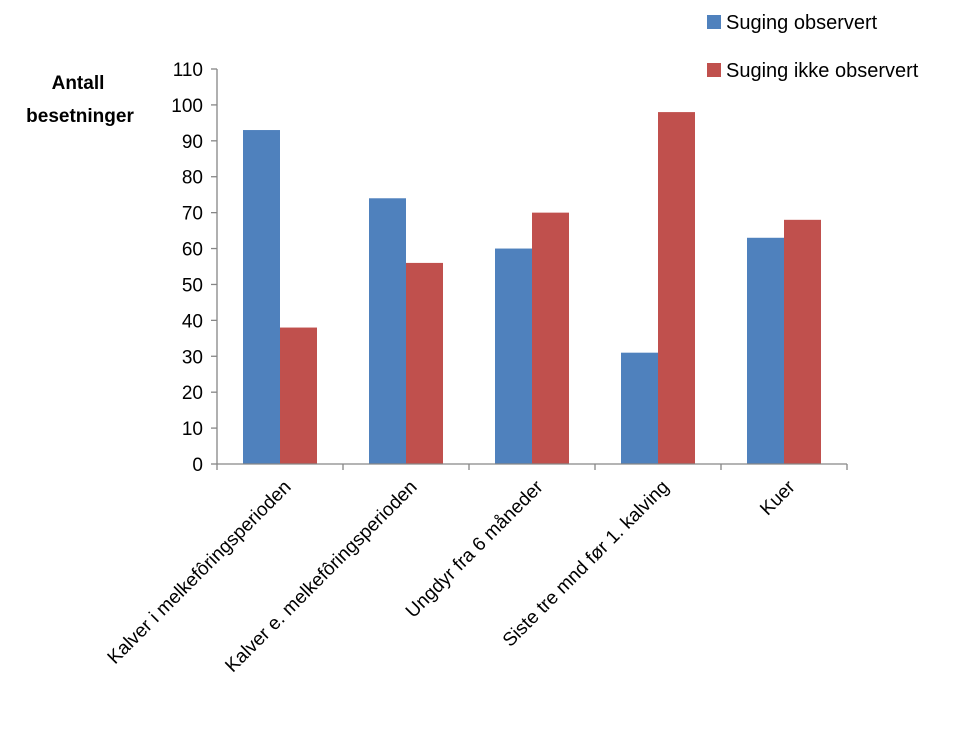 The image size is (962, 733). Describe the element at coordinates (197, 465) in the screenshot. I see `y-tick-label: 0` at that location.